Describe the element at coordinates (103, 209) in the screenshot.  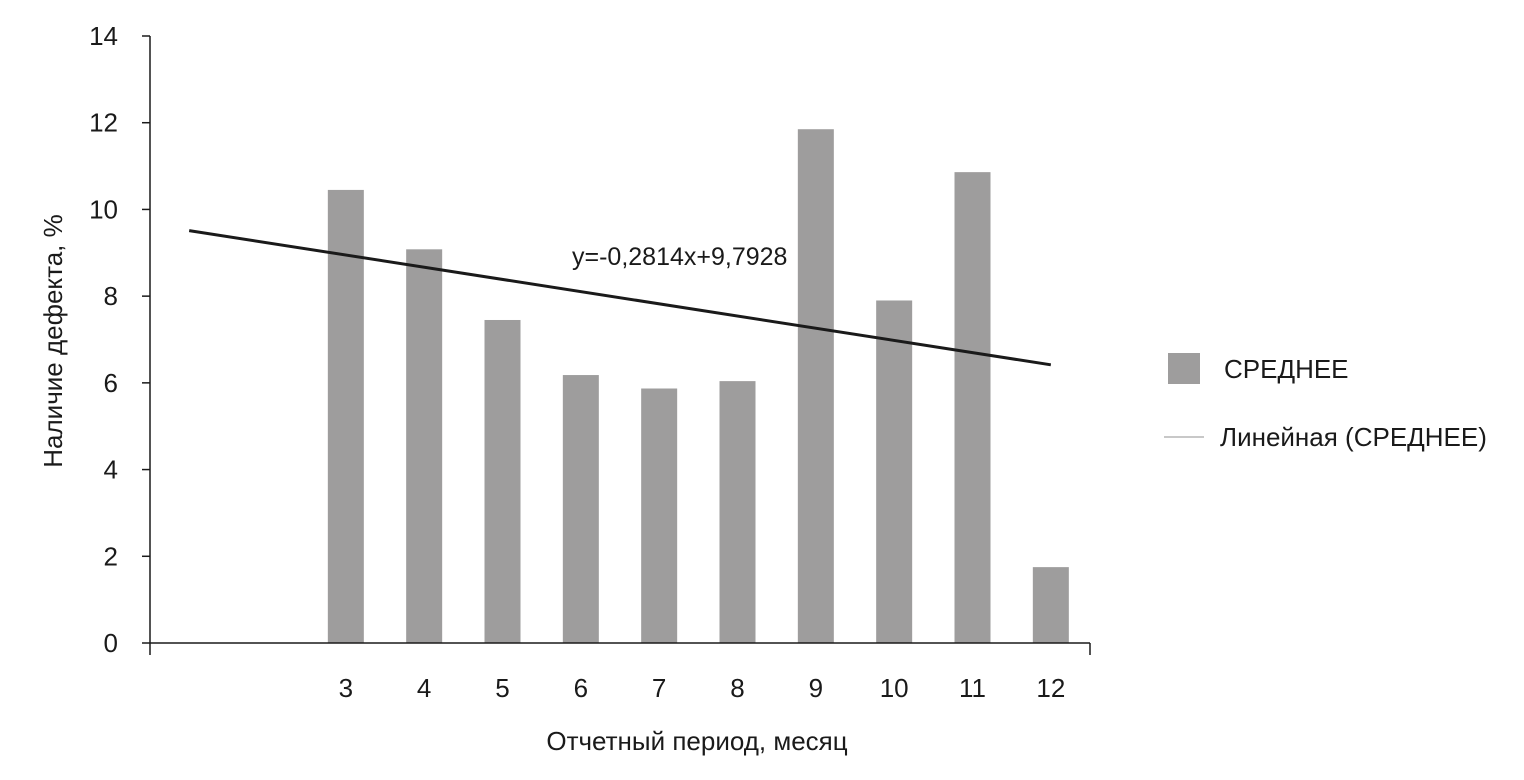
I see `y-tick-label-10: 10` at that location.